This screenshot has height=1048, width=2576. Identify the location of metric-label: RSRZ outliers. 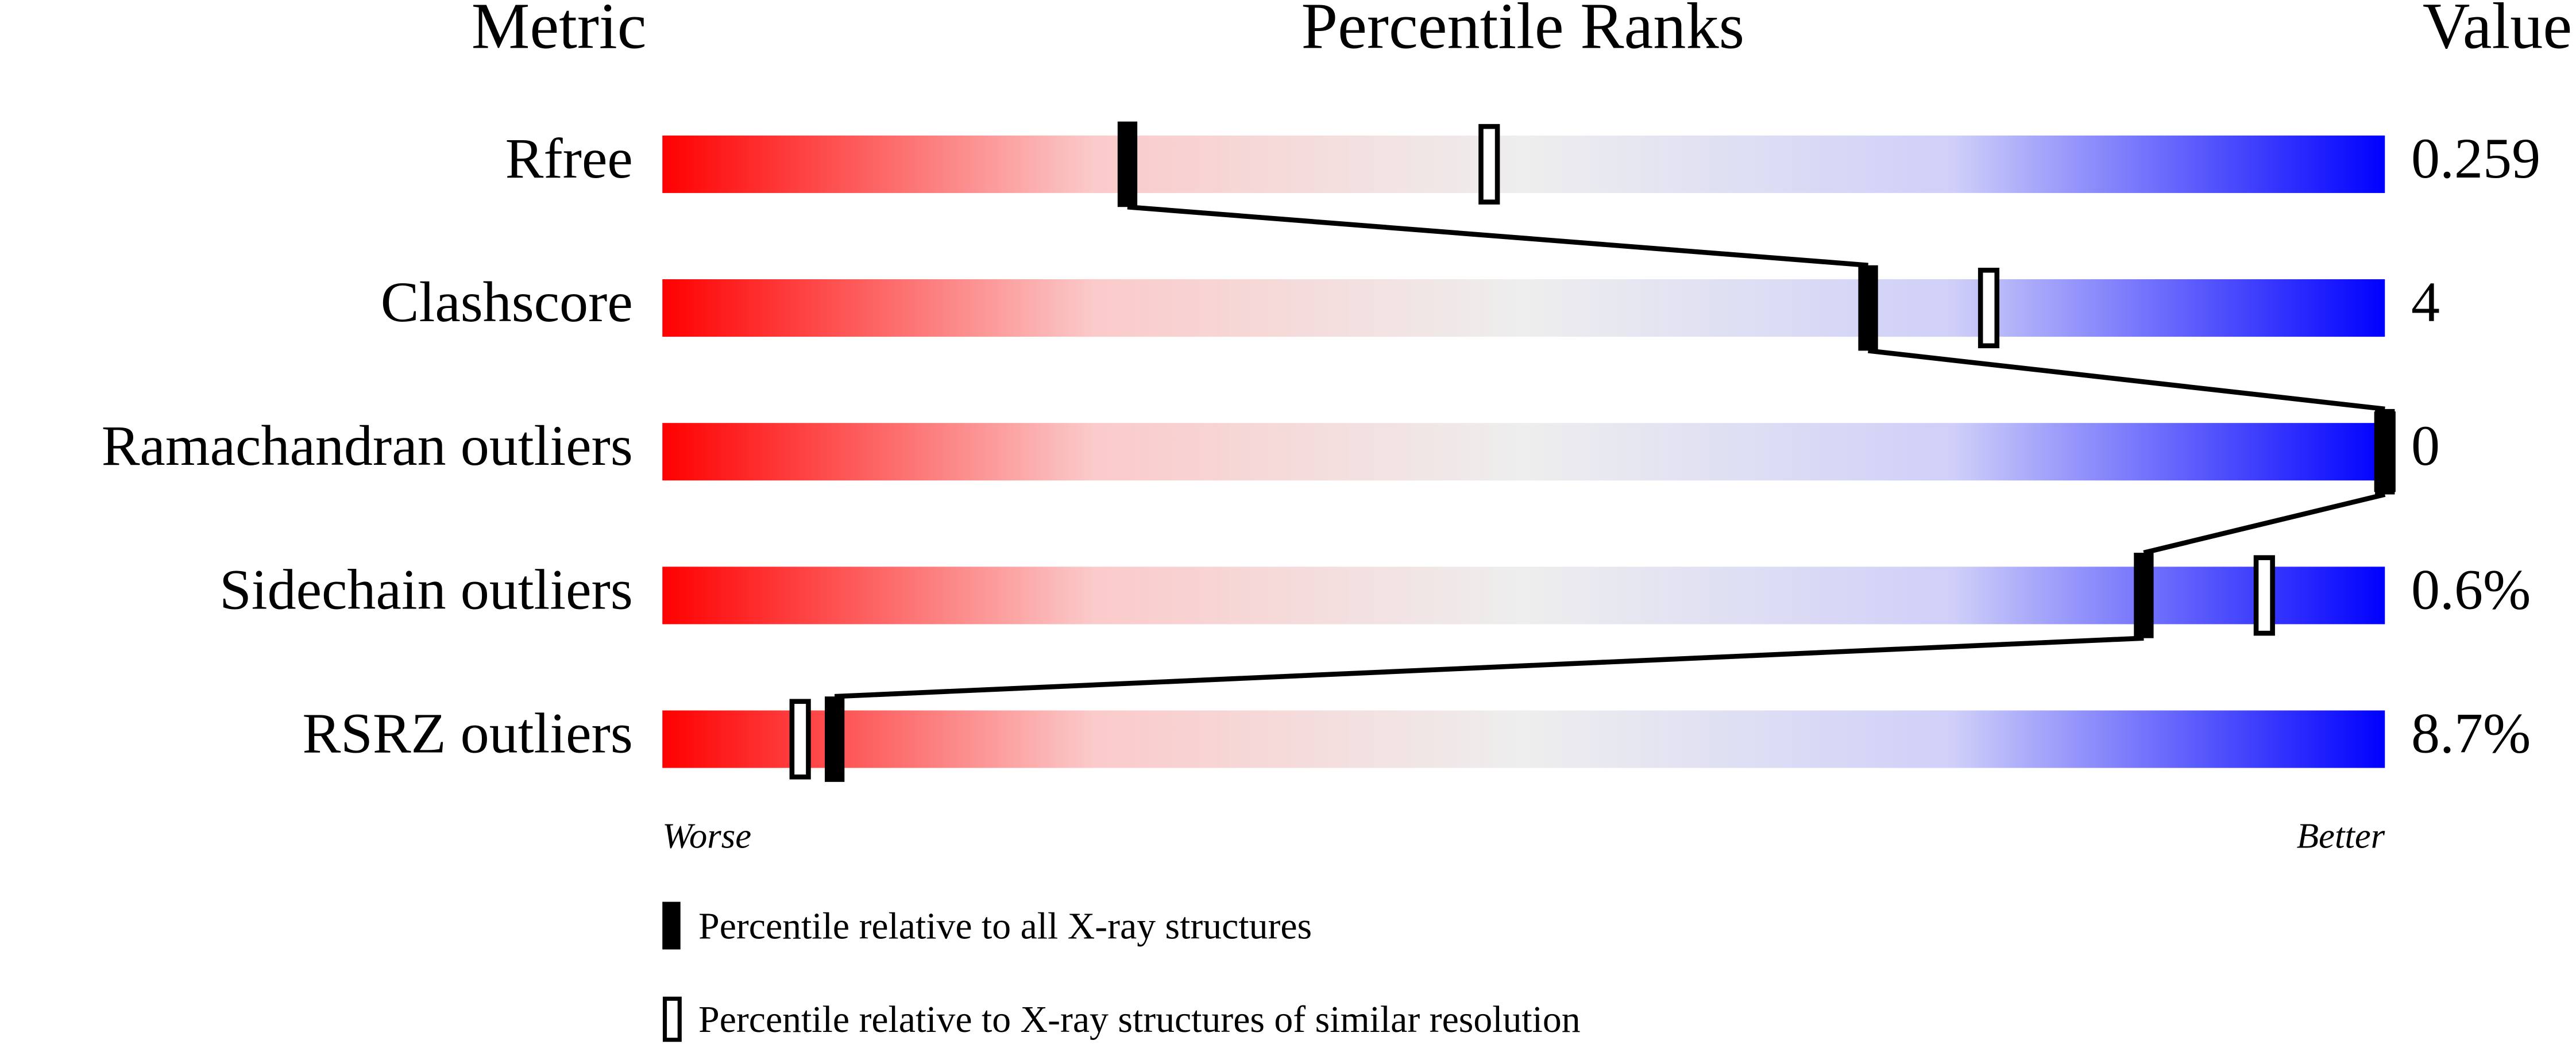
(467, 733).